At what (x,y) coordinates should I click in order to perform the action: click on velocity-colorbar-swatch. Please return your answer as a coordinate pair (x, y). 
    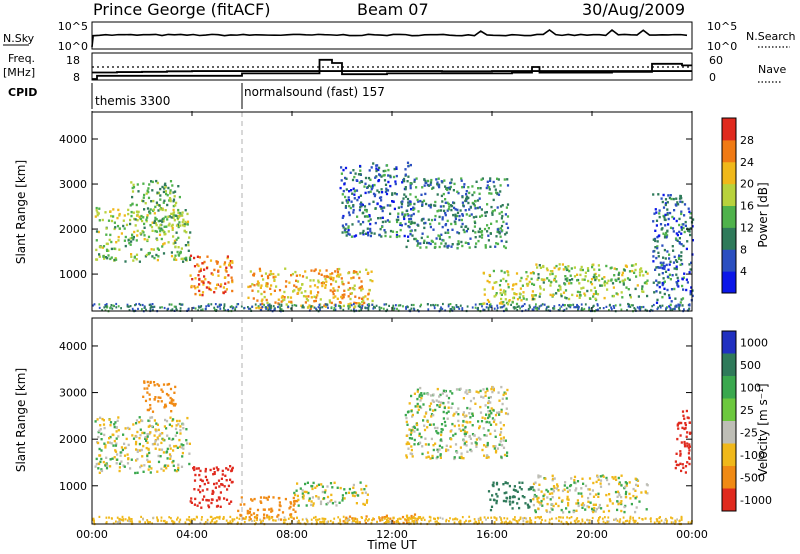
    Looking at the image, I should click on (729, 387).